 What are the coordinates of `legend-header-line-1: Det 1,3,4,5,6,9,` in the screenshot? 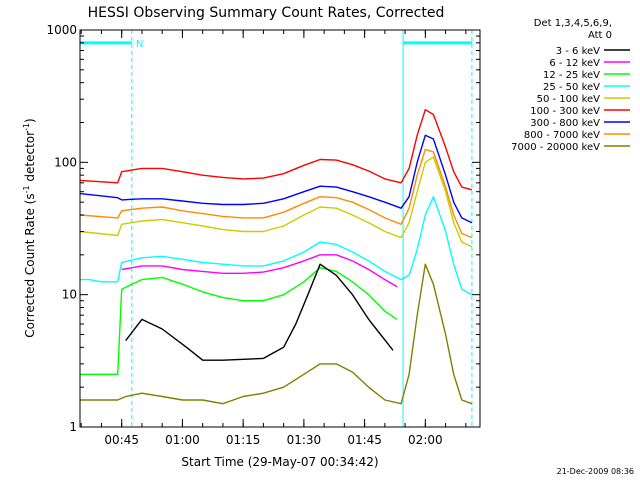 It's located at (573, 23).